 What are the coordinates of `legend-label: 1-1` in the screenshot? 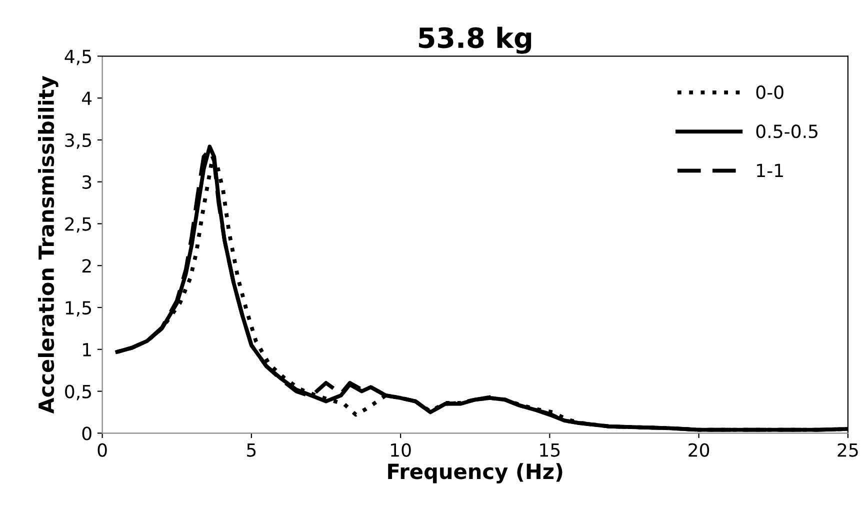 It's located at (770, 171).